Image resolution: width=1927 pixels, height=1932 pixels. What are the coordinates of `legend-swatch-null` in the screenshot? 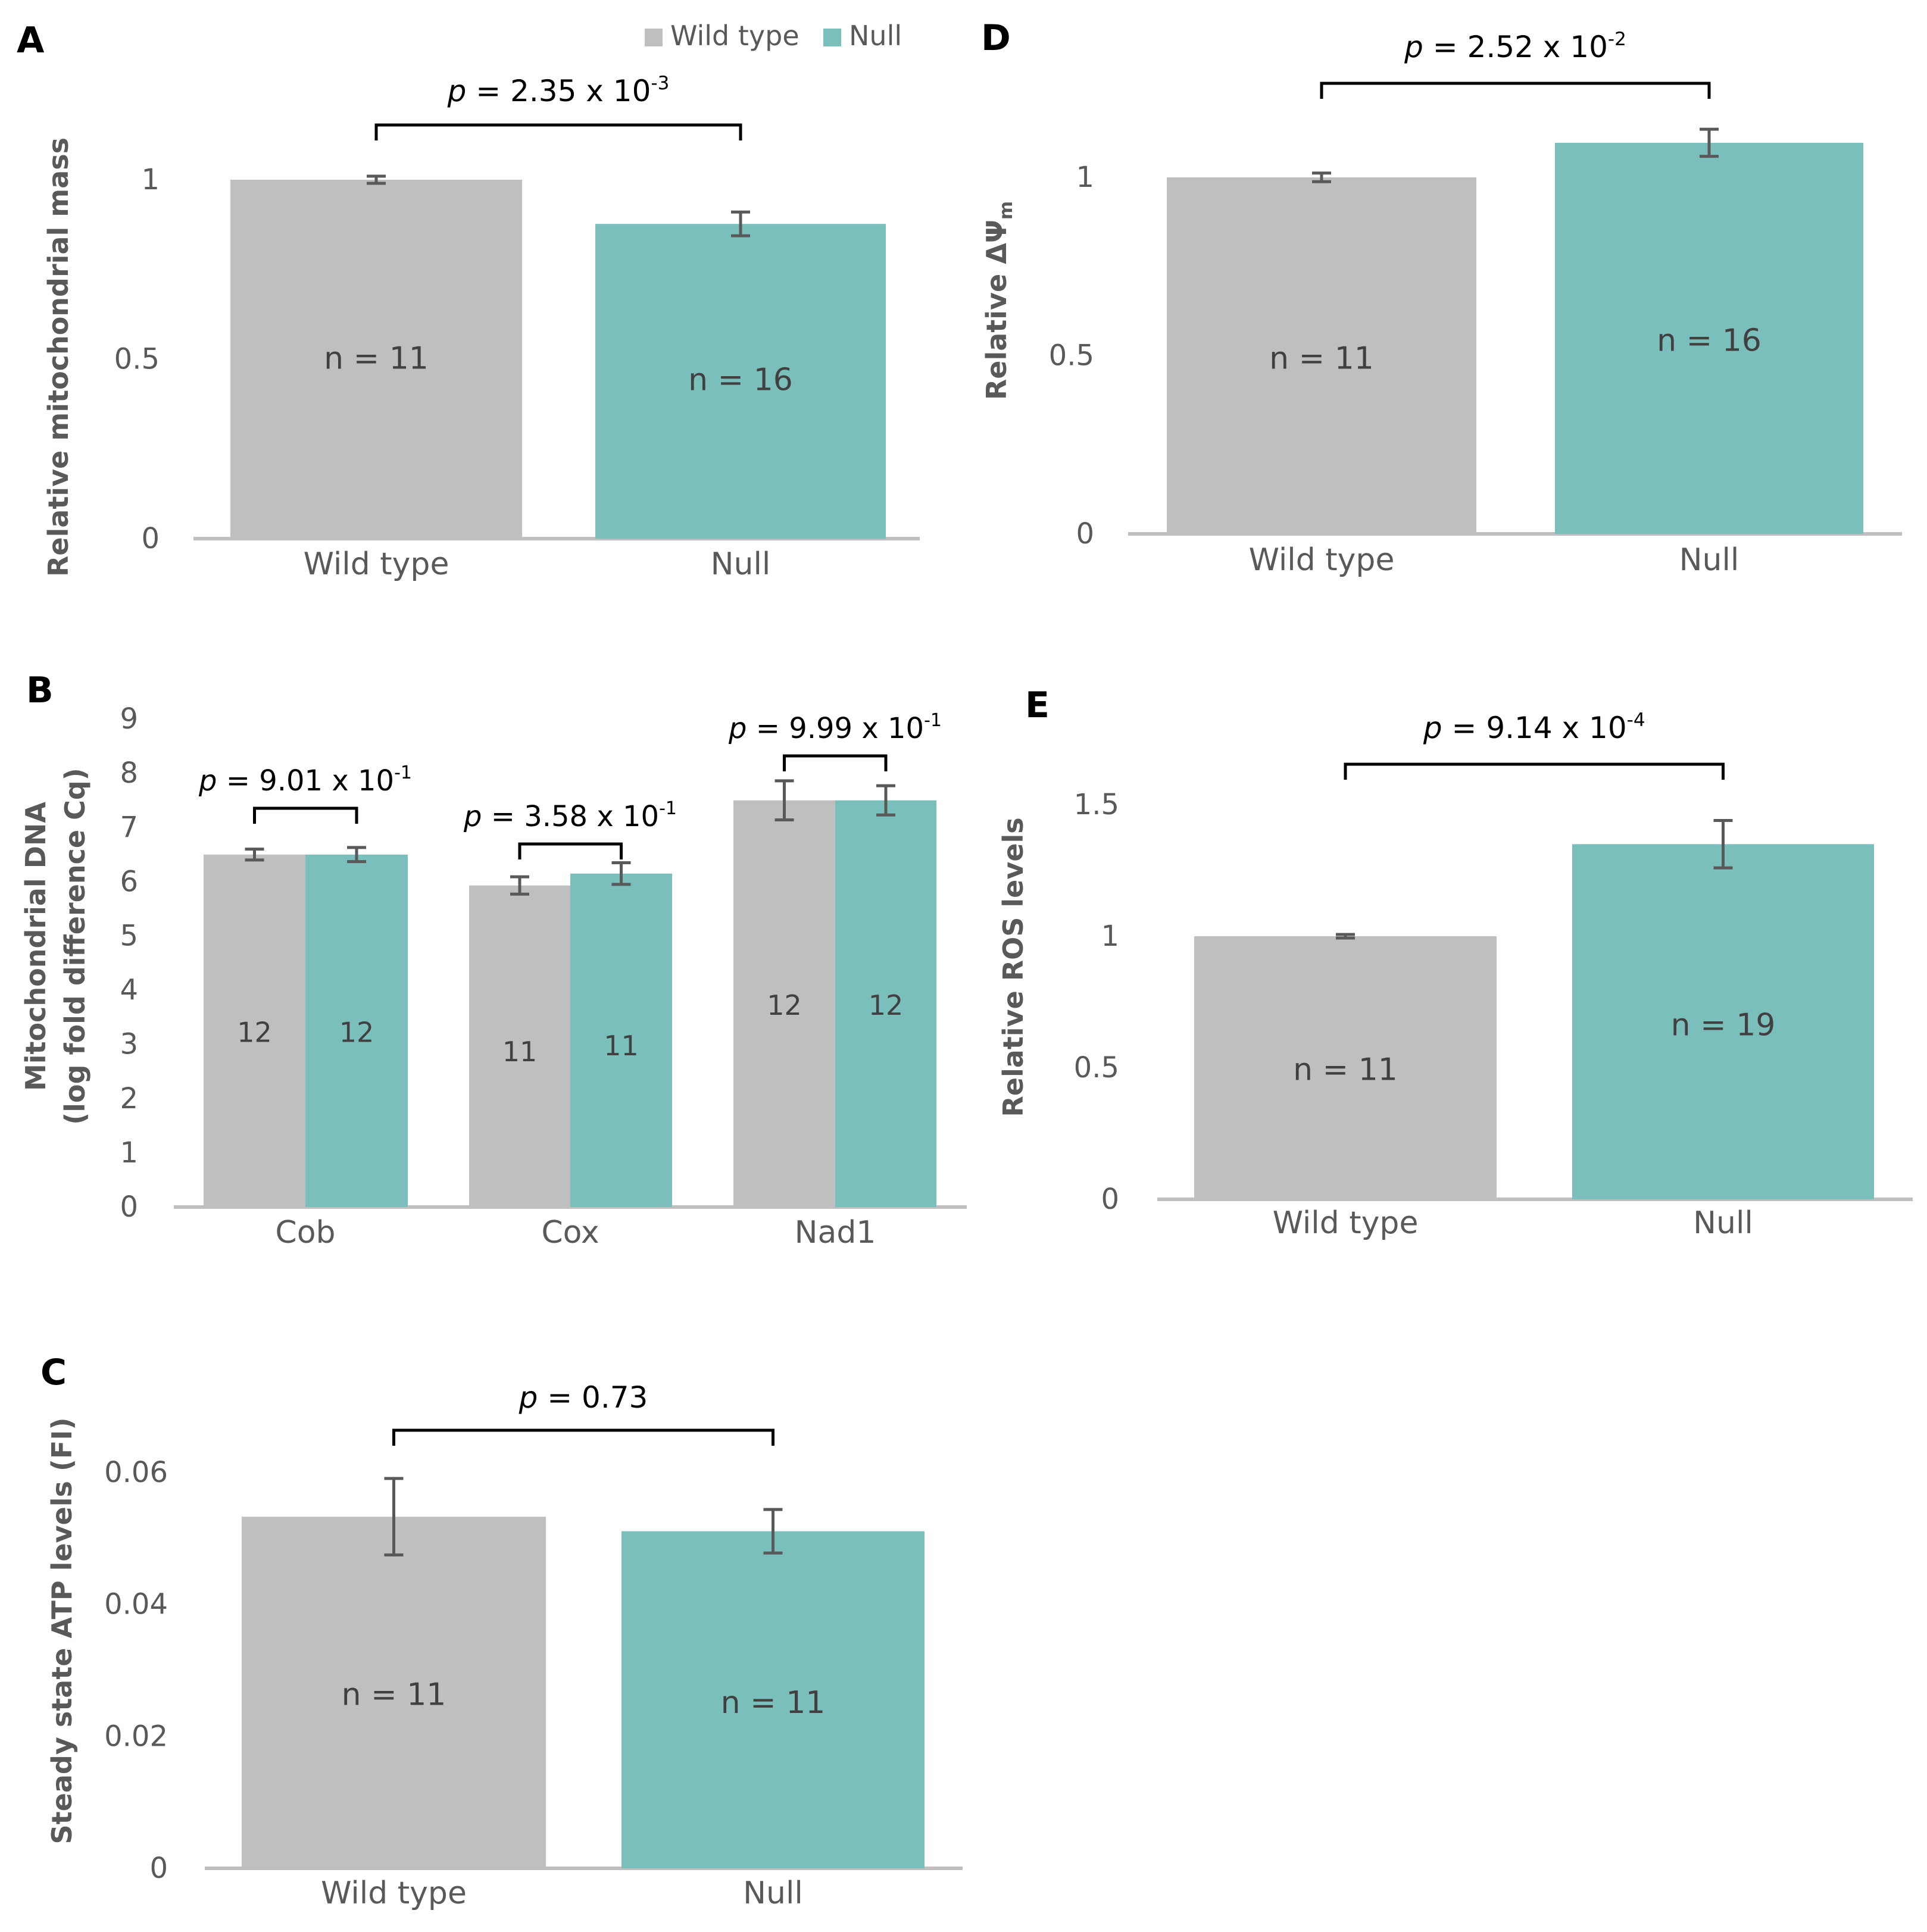 It's located at (832, 37).